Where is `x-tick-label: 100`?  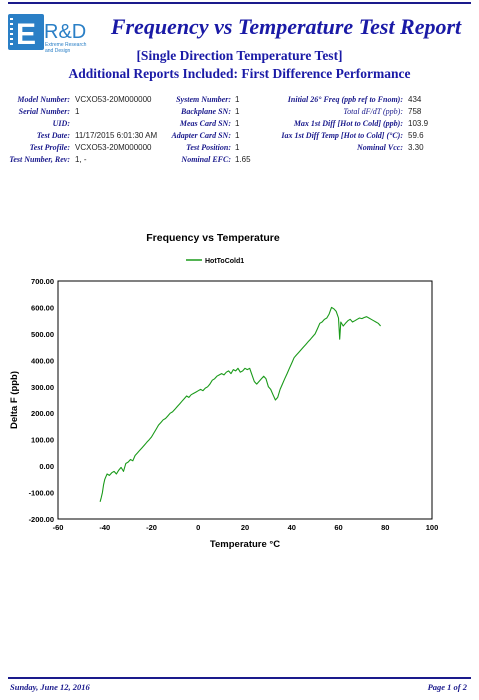 x-tick-label: 100 is located at coordinates (432, 527).